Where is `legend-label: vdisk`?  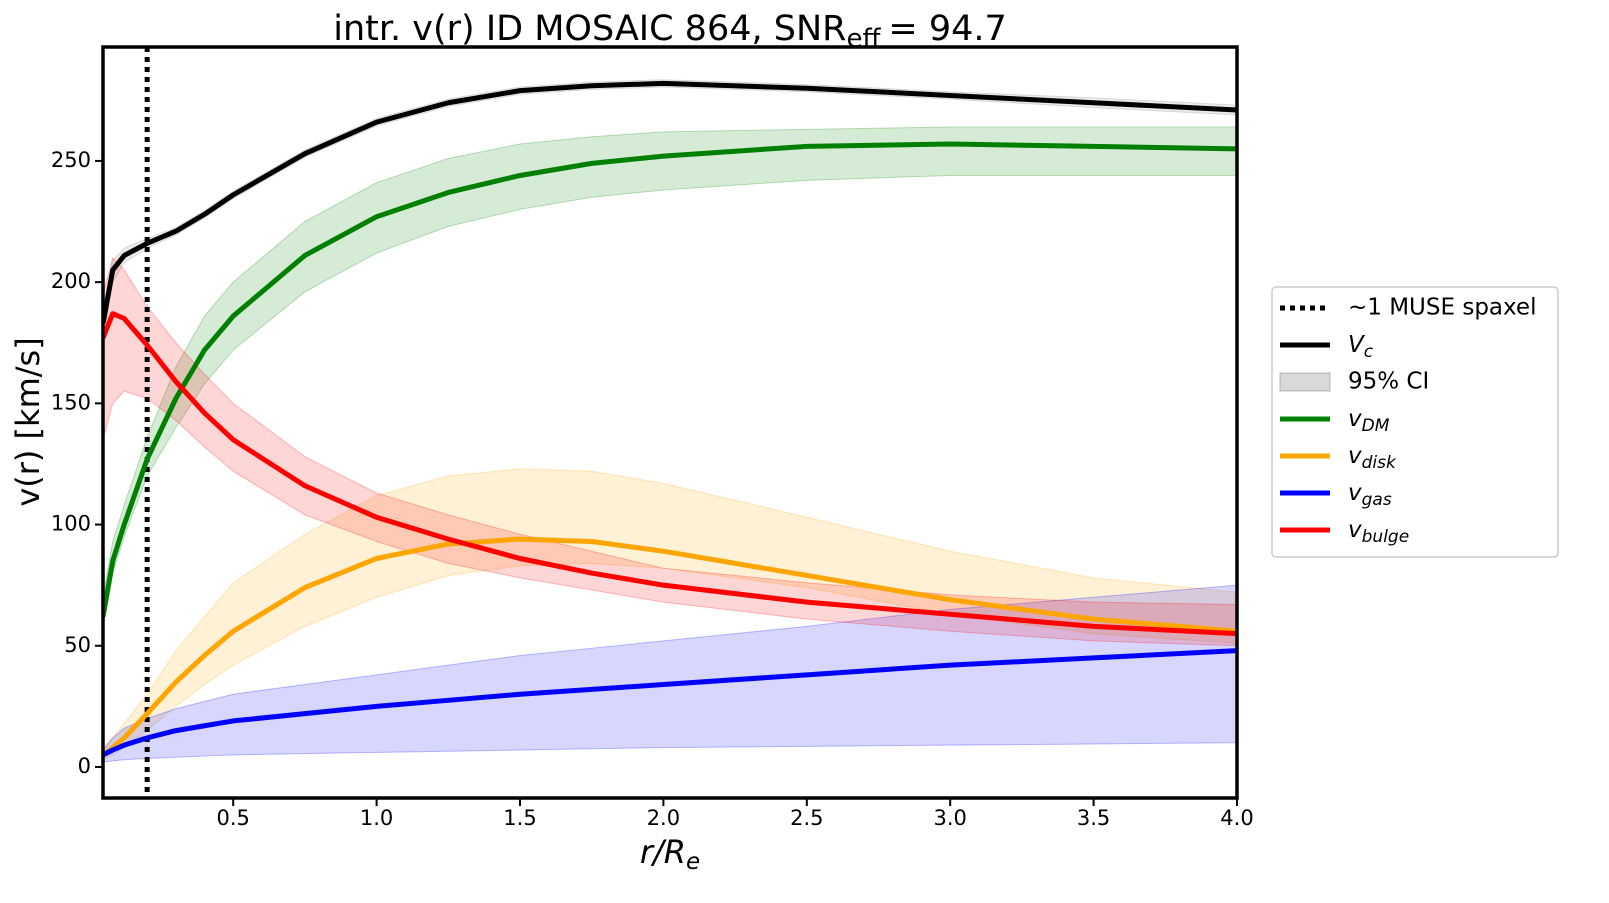 legend-label: vdisk is located at coordinates (1372, 458).